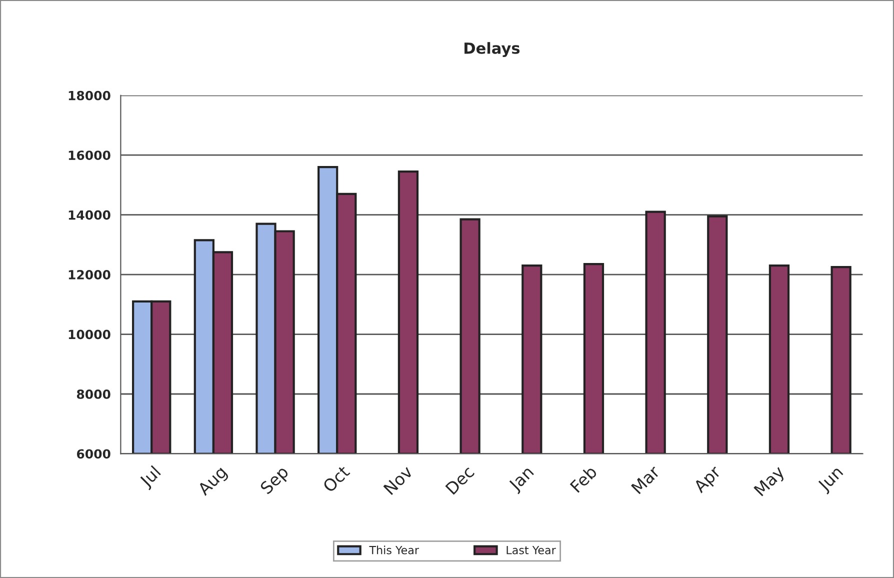 The width and height of the screenshot is (894, 578). What do you see at coordinates (89, 155) in the screenshot?
I see `y-tick-label: 16000` at bounding box center [89, 155].